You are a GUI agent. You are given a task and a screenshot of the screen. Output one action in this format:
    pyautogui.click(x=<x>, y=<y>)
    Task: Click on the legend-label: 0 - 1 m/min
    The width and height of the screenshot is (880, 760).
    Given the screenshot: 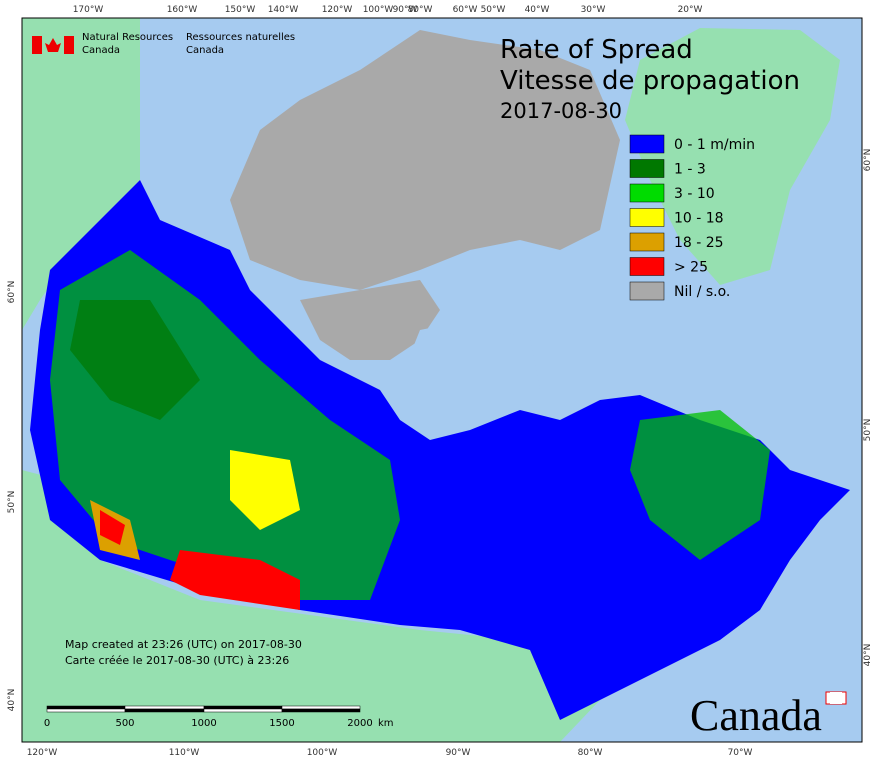 What is the action you would take?
    pyautogui.click(x=714, y=145)
    